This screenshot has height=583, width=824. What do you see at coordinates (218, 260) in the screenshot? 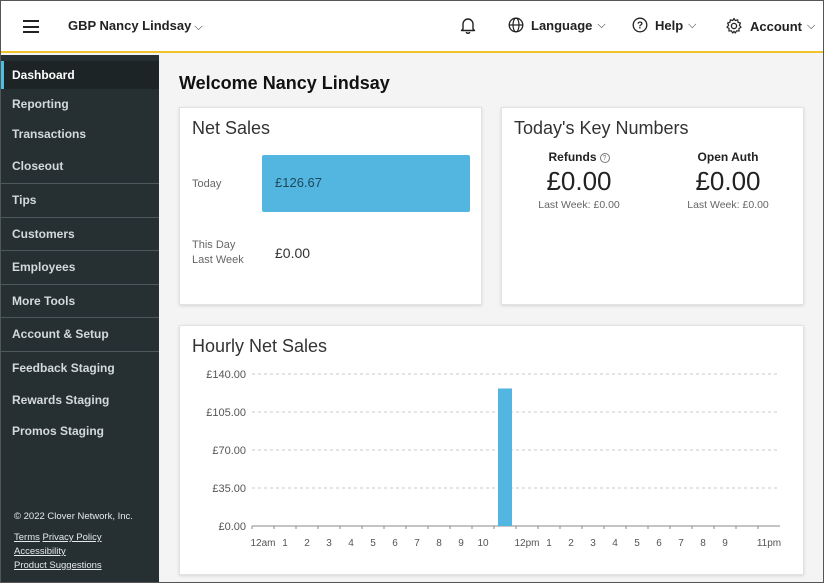
I see `last-week-label-line2: Last Week` at bounding box center [218, 260].